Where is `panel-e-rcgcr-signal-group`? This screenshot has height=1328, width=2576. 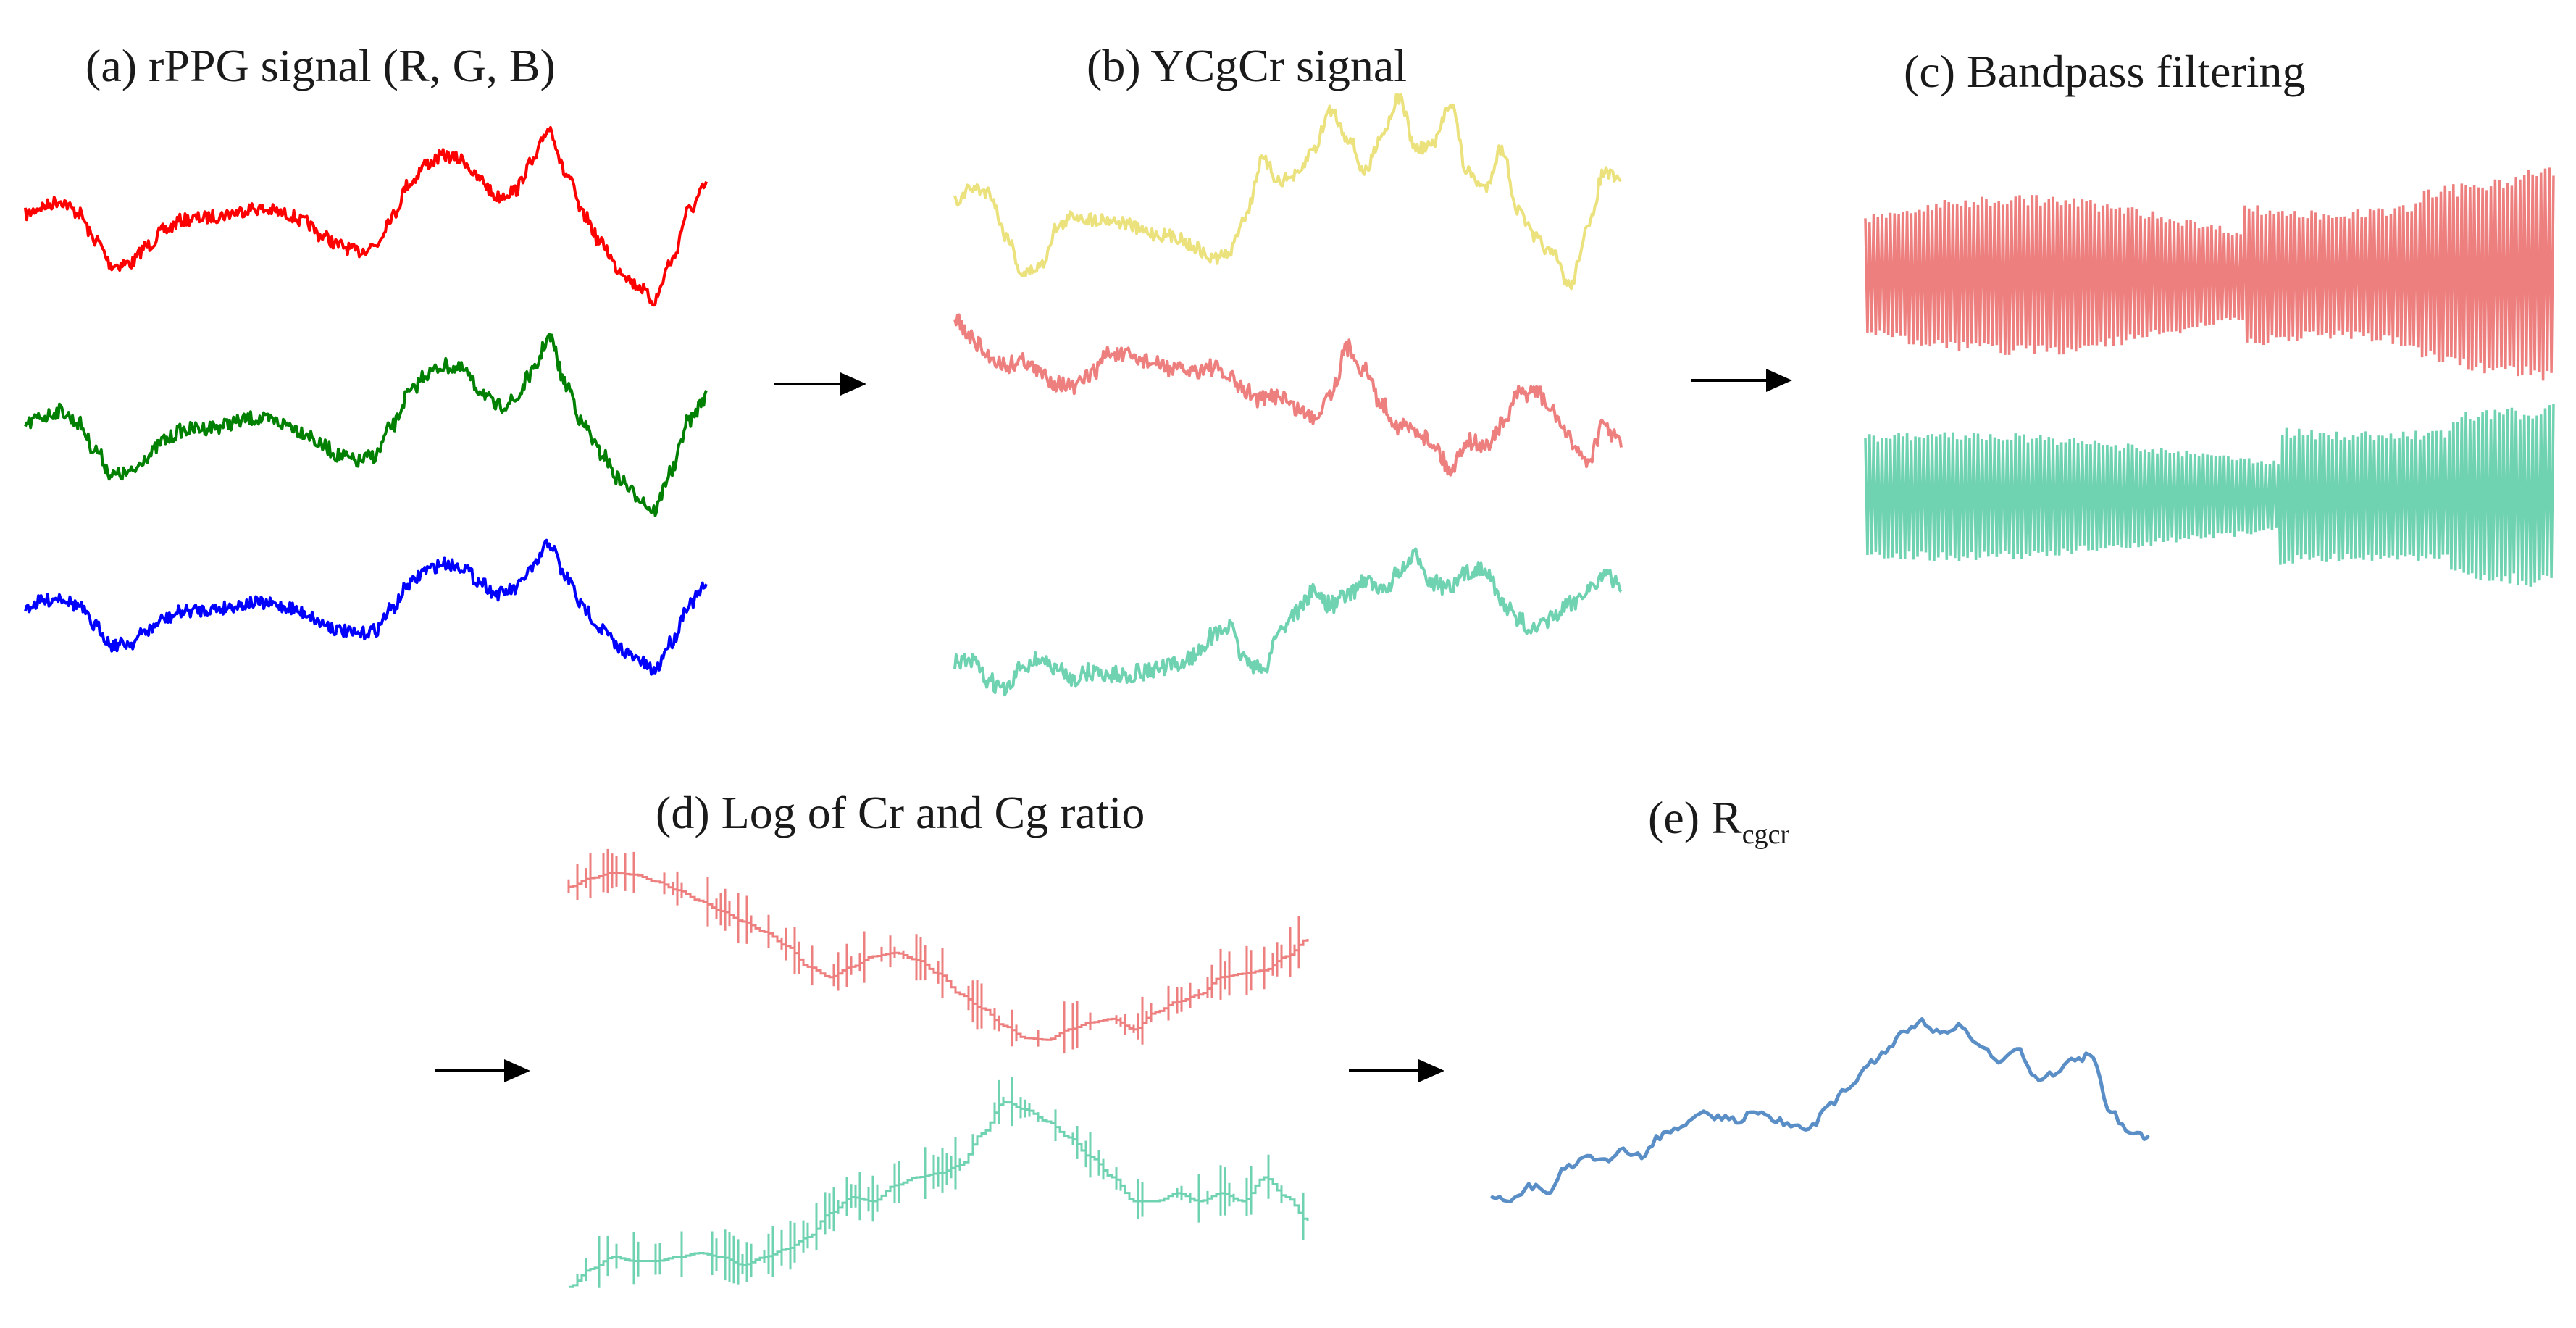 panel-e-rcgcr-signal-group is located at coordinates (1820, 1110).